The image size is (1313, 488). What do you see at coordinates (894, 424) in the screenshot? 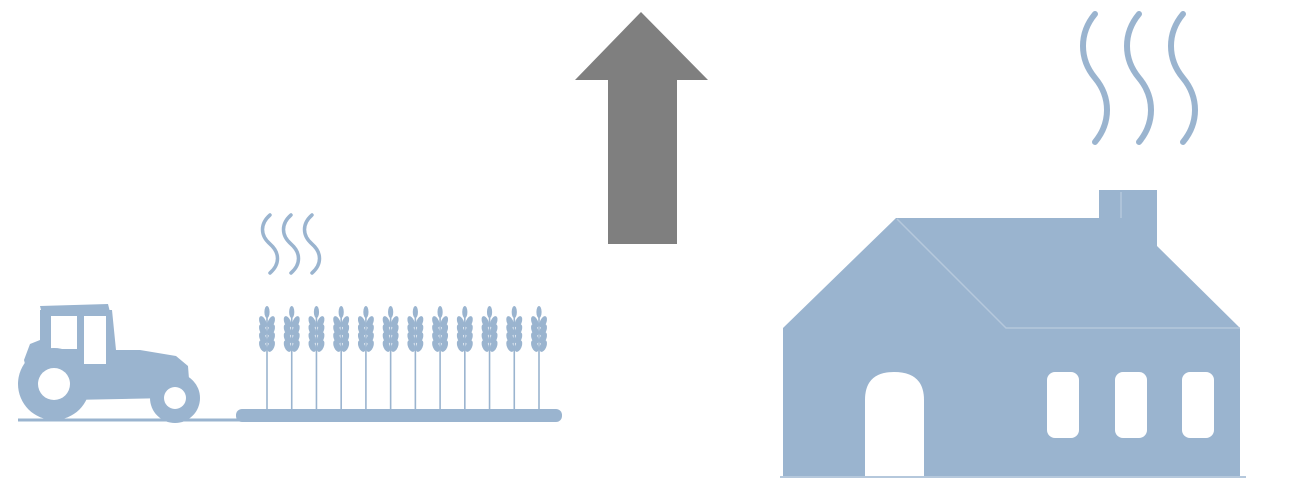
I see `house-door` at bounding box center [894, 424].